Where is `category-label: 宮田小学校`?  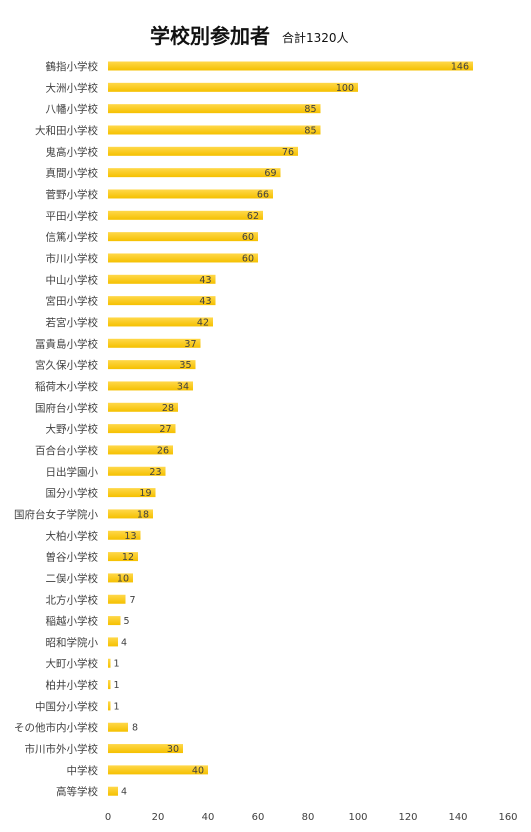 category-label: 宮田小学校 is located at coordinates (72, 301).